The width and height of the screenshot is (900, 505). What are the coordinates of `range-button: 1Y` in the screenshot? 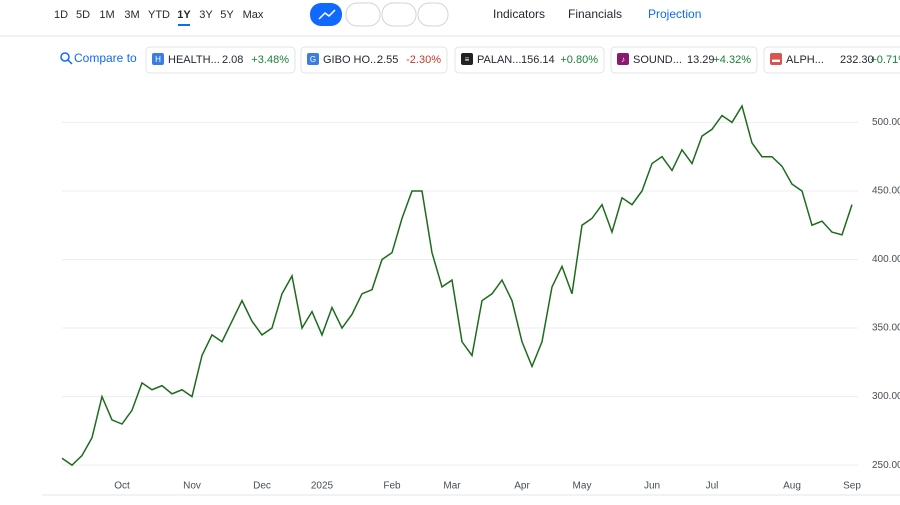 It's located at (184, 15).